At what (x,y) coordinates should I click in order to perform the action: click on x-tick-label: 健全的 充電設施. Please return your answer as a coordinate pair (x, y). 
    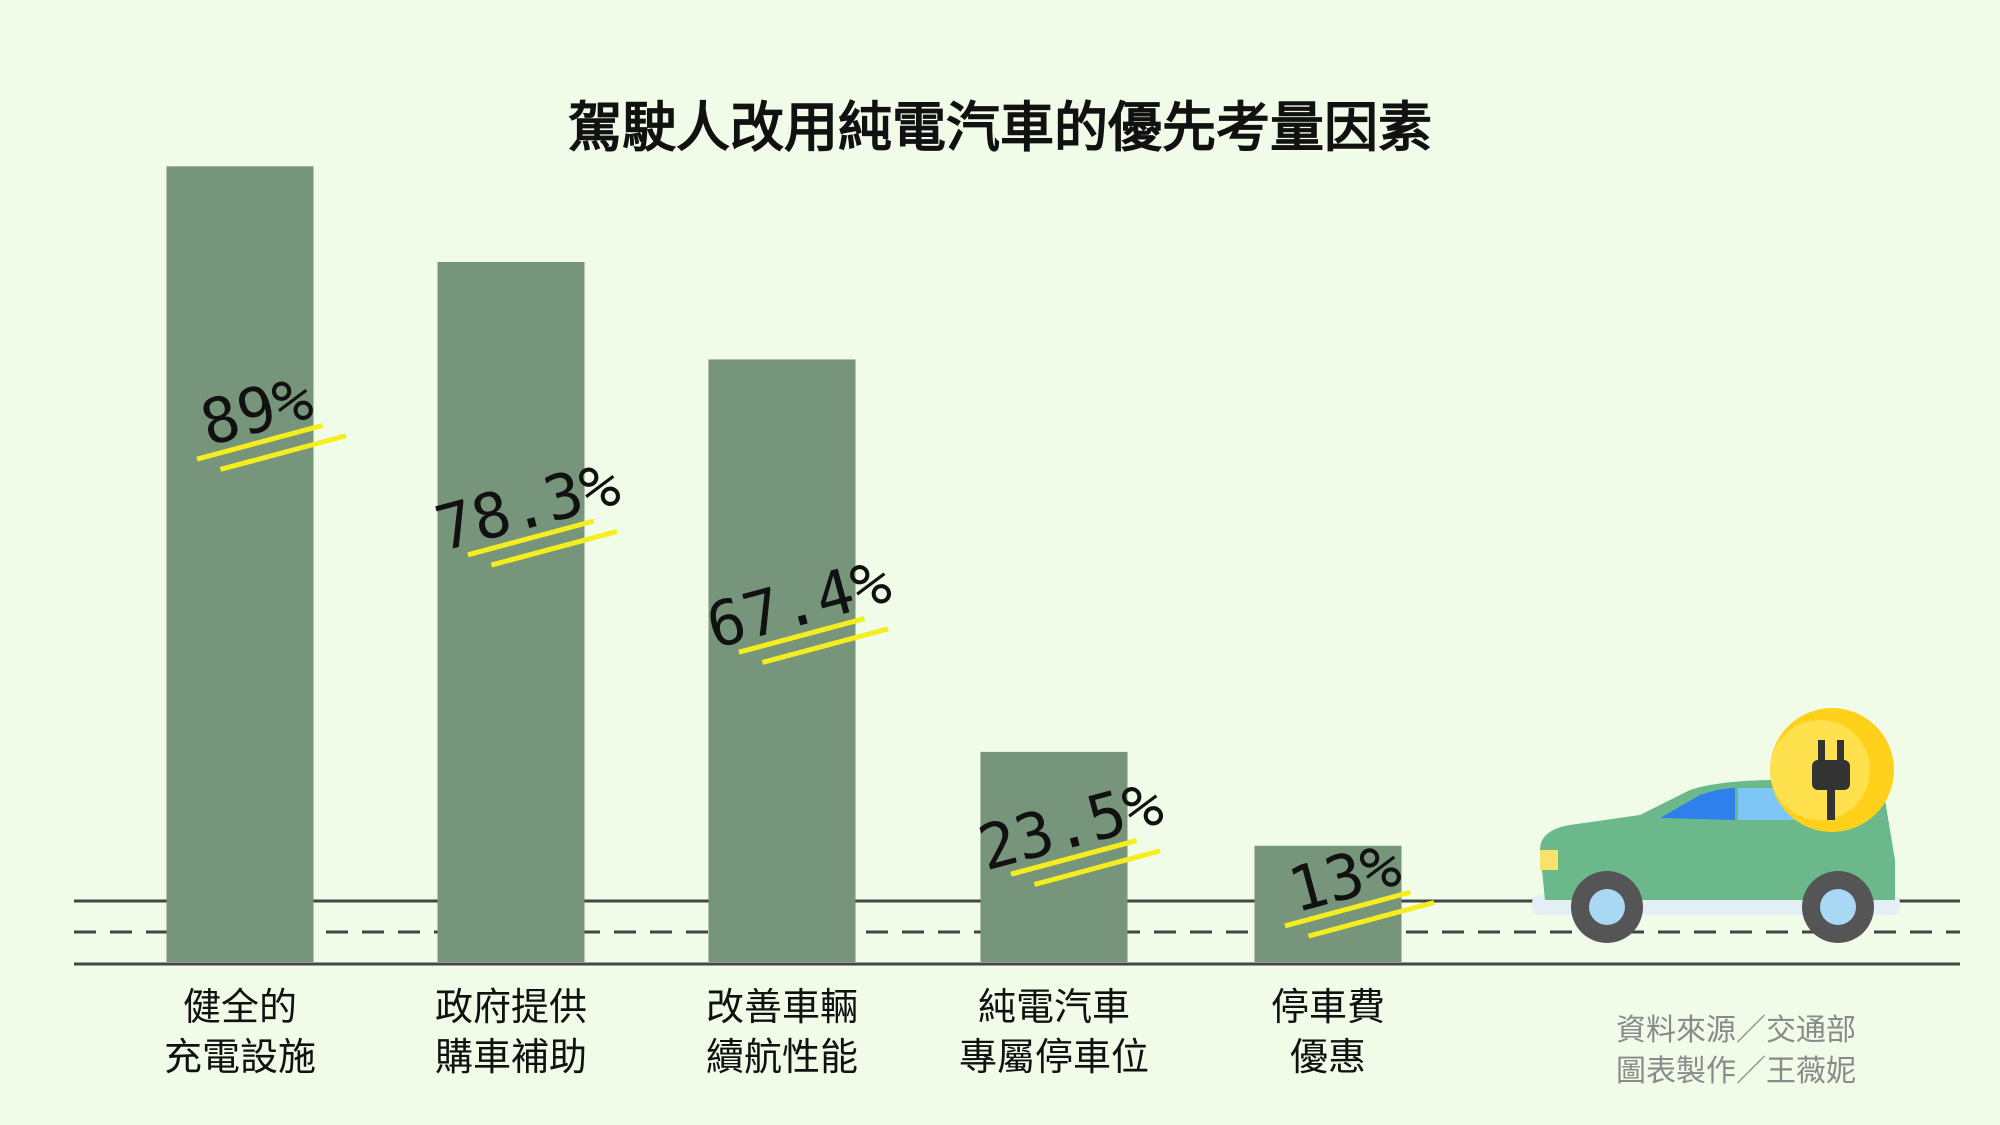
    Looking at the image, I should click on (239, 1032).